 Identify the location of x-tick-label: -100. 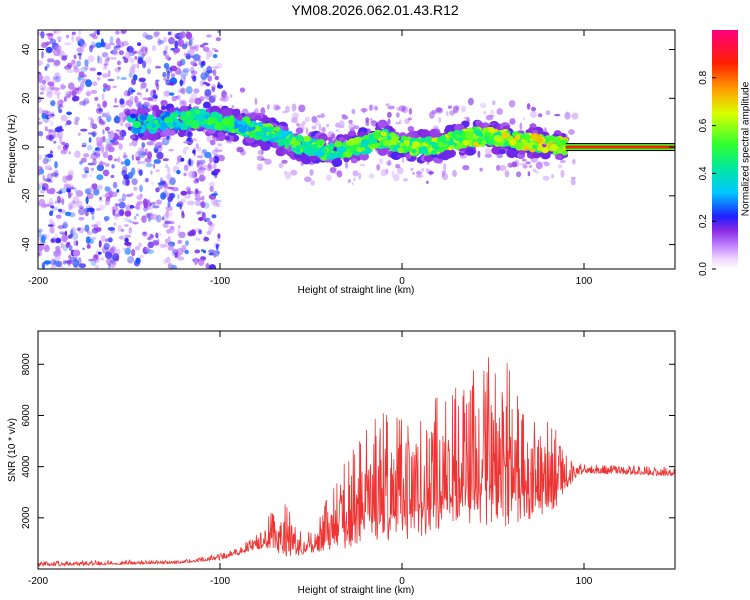
(220, 281).